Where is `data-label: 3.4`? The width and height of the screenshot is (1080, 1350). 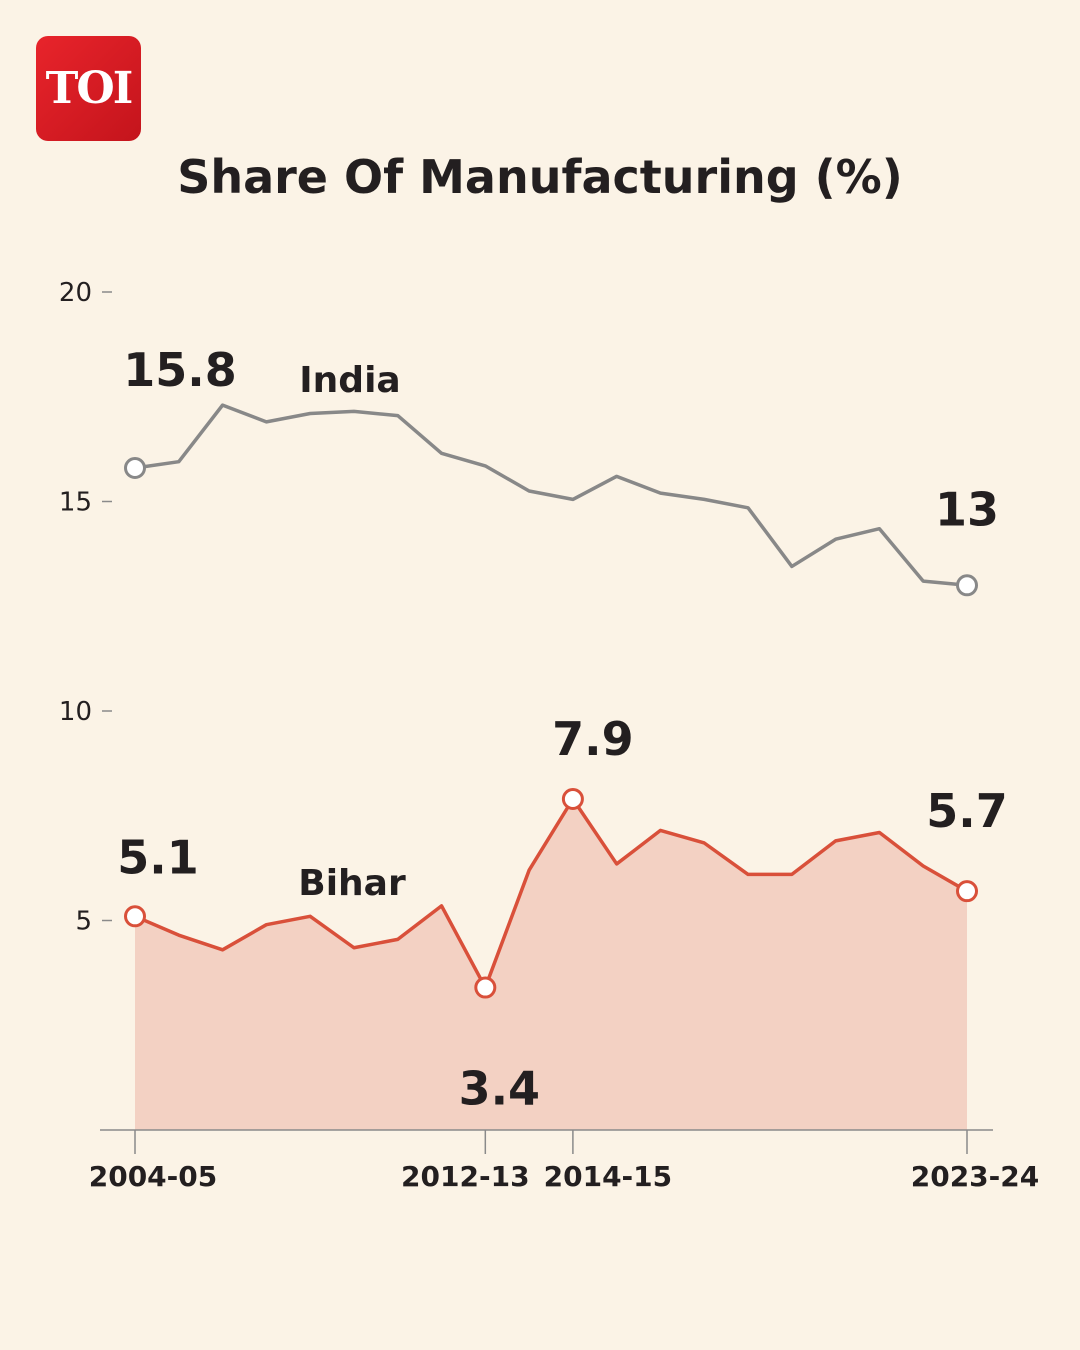
data-label: 3.4 is located at coordinates (500, 1089).